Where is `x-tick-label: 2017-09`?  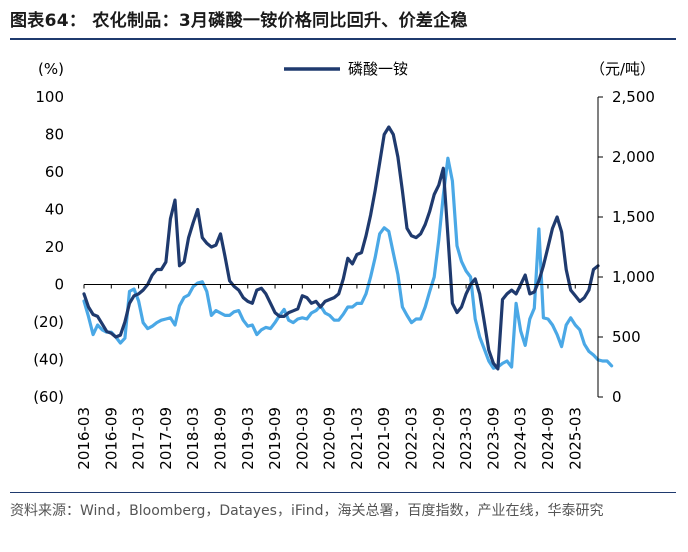 x-tick-label: 2017-09 is located at coordinates (166, 438).